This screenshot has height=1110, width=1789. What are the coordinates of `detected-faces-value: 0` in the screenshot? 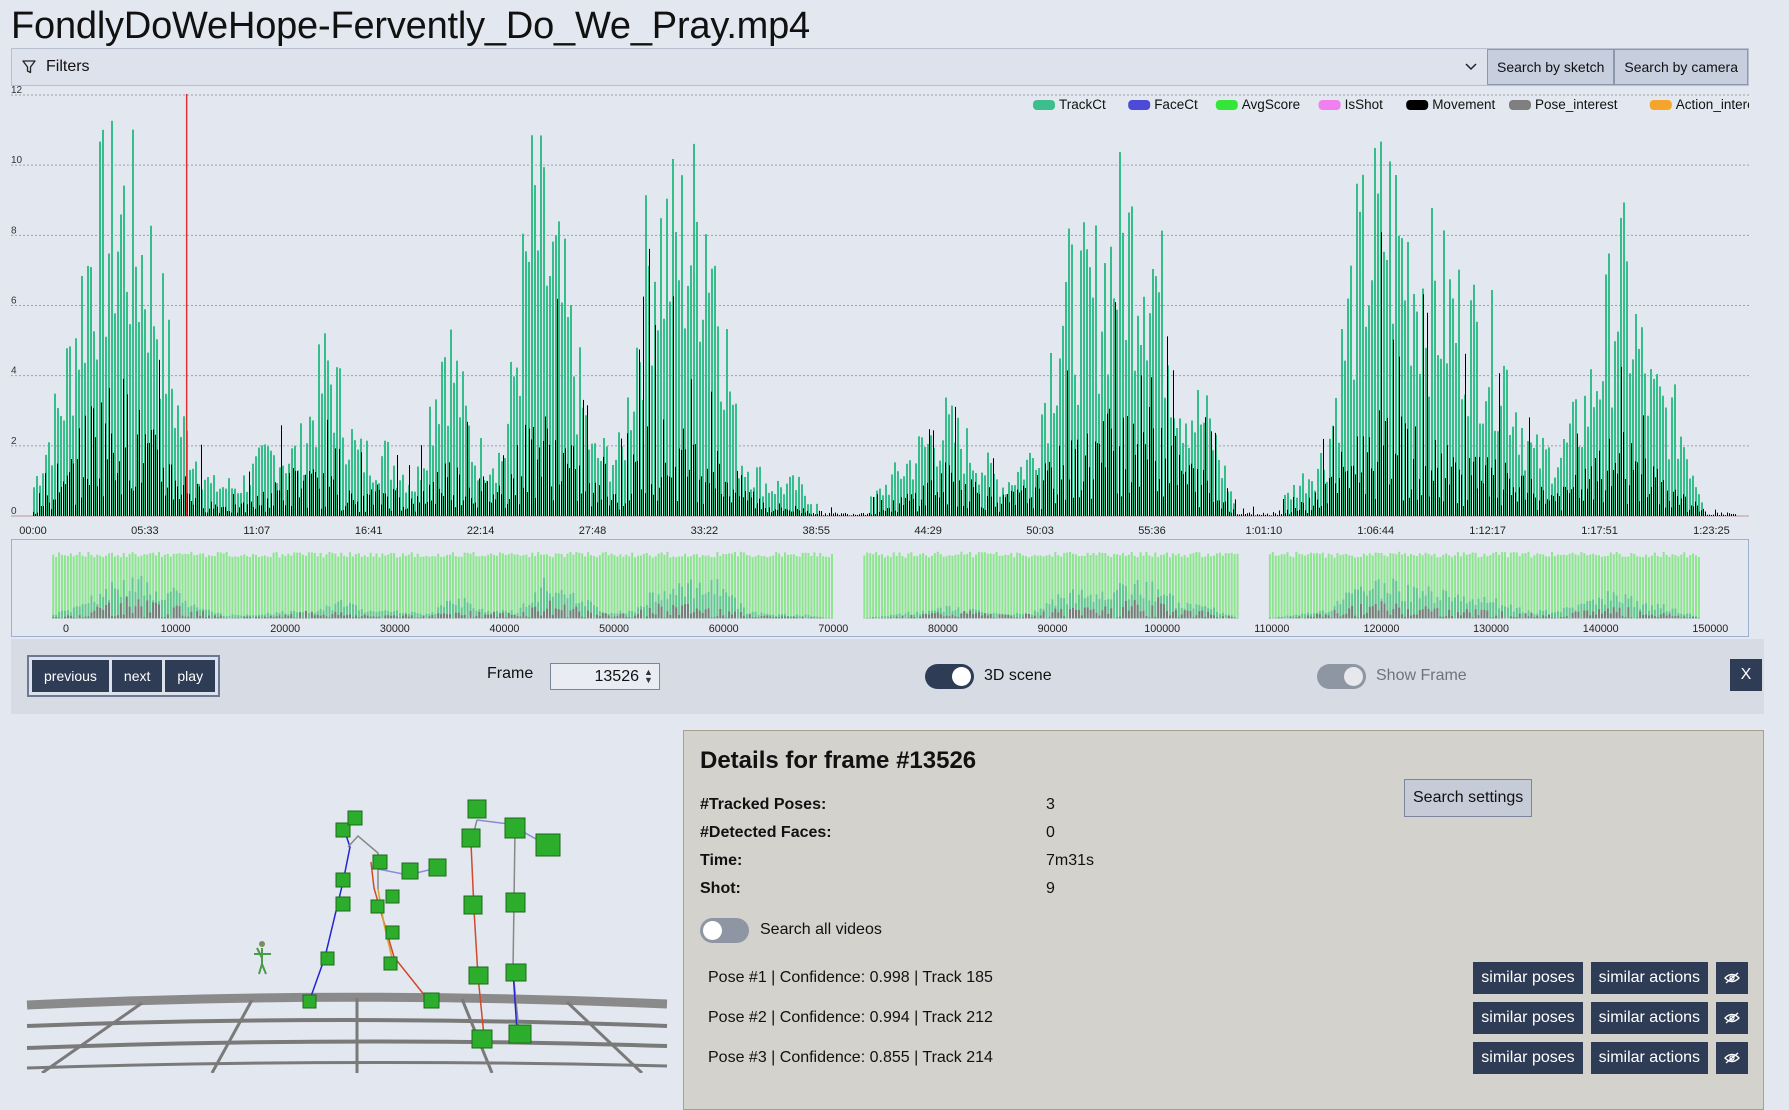 It's located at (1050, 833).